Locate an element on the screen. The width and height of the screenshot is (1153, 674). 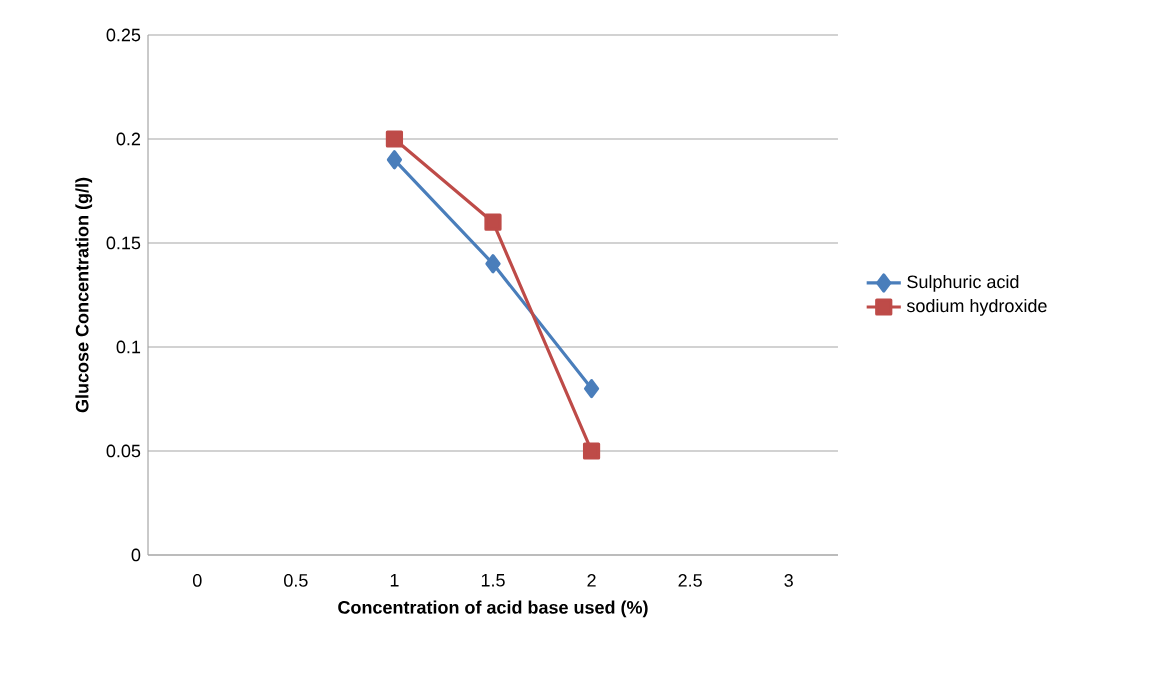
x-tick-label: 2 is located at coordinates (591, 580).